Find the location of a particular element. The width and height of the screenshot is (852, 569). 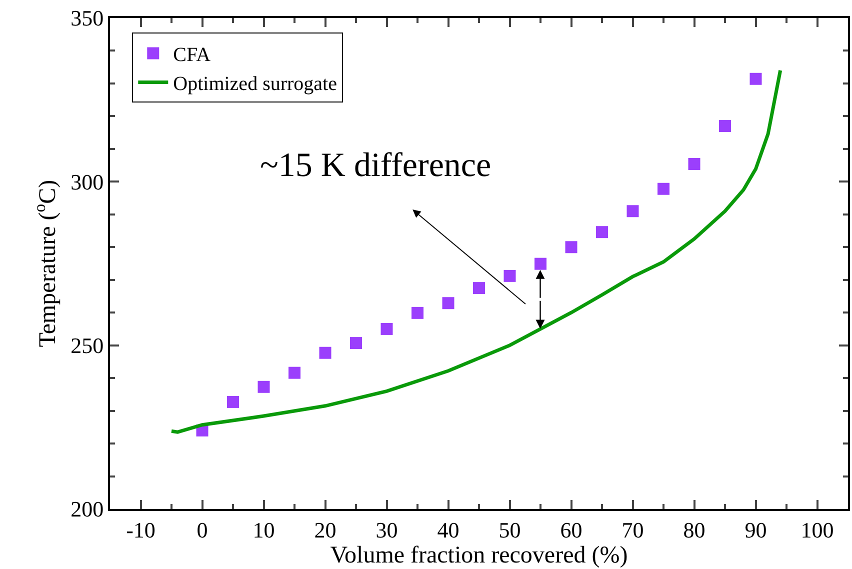

x-tick-label: 80 is located at coordinates (694, 529).